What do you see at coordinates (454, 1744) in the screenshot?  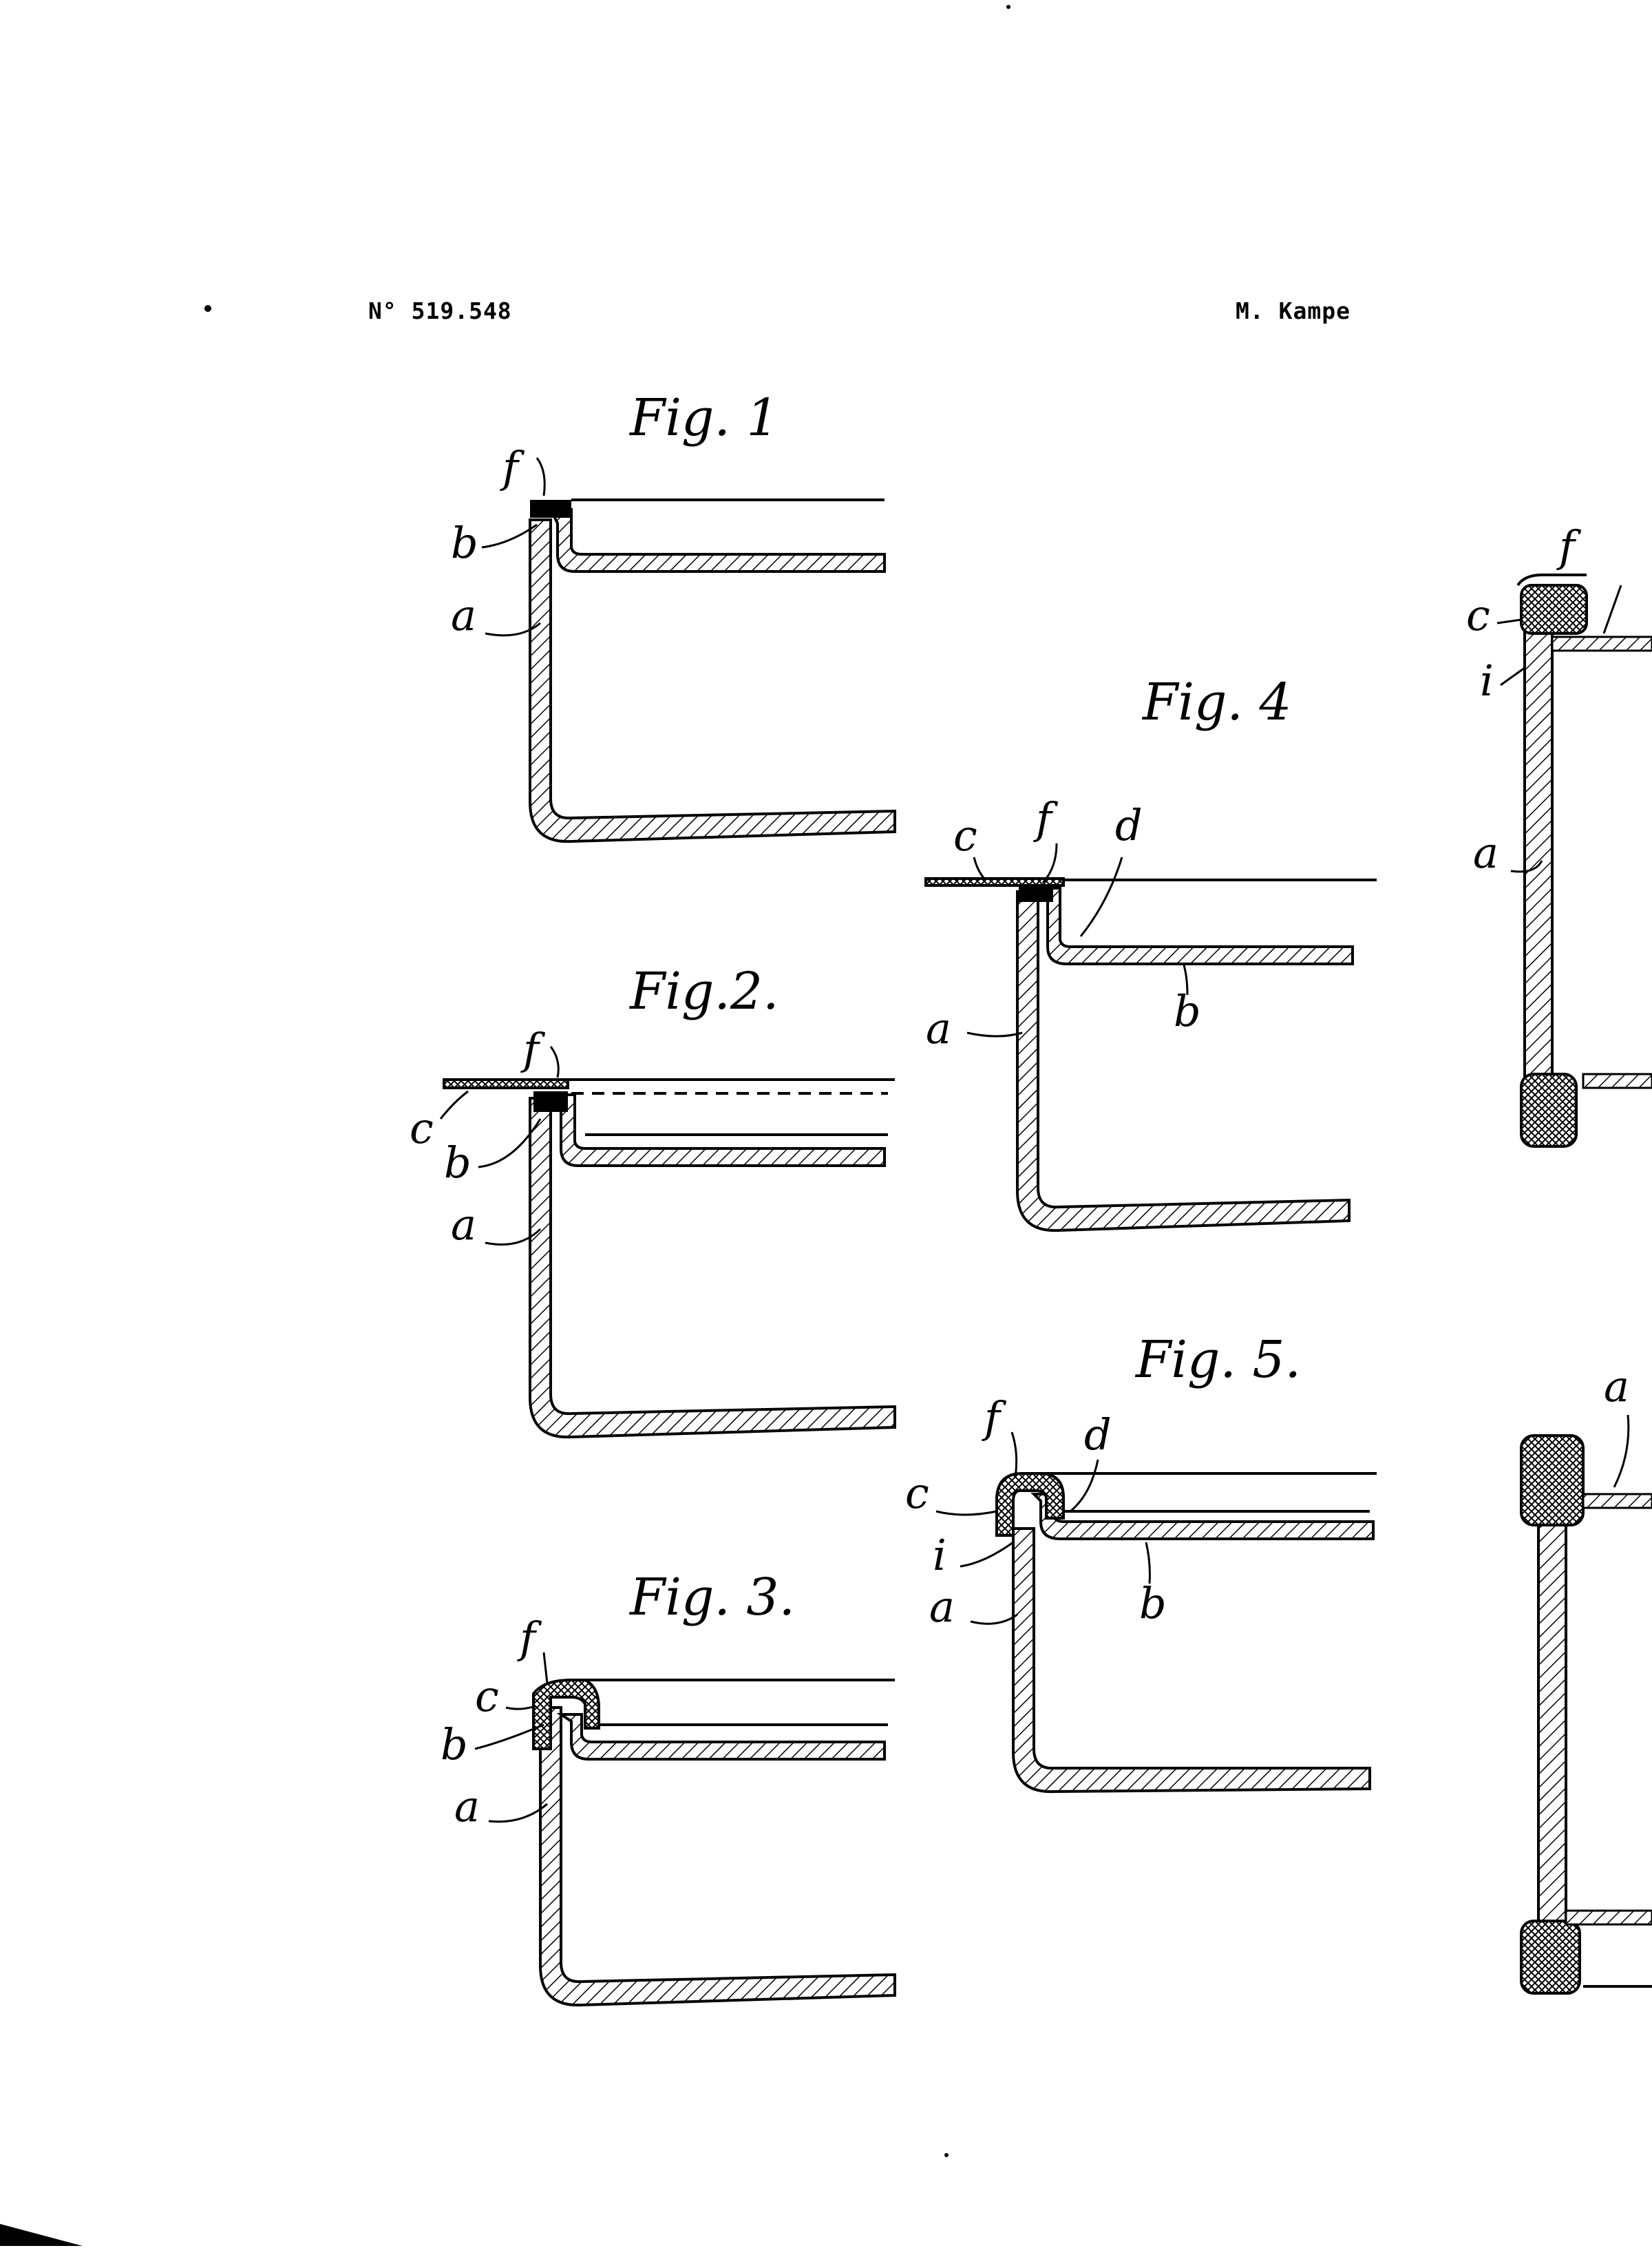 I see `fig3-label-b: b` at bounding box center [454, 1744].